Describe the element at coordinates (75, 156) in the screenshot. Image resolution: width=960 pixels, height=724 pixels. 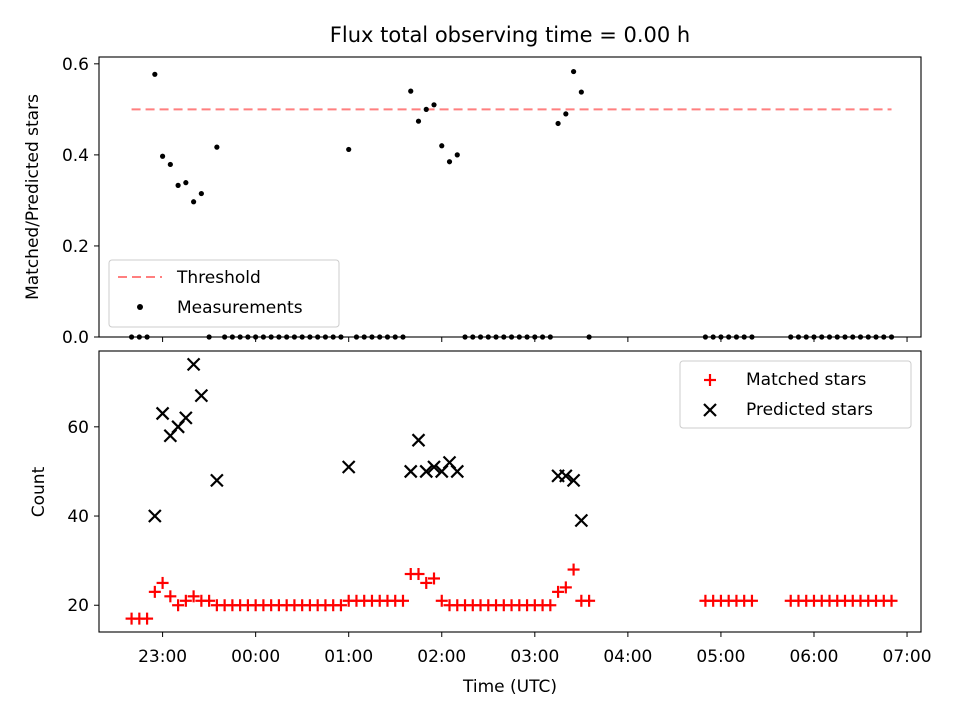
I see `top-y-tick-label: 0.4` at that location.